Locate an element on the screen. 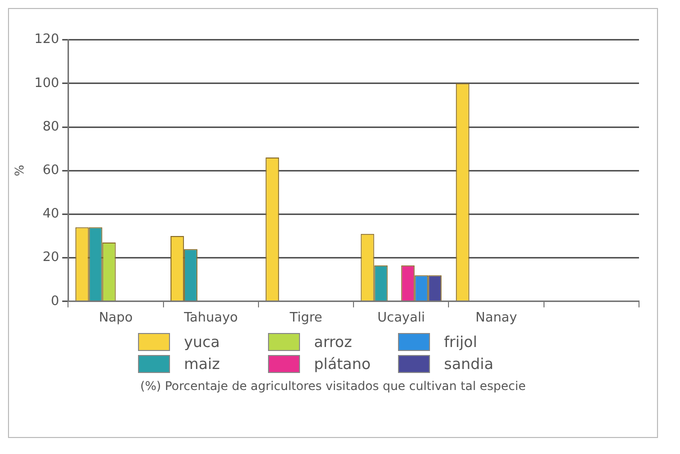 The image size is (680, 454). x-tick-label: Nanay is located at coordinates (497, 318).